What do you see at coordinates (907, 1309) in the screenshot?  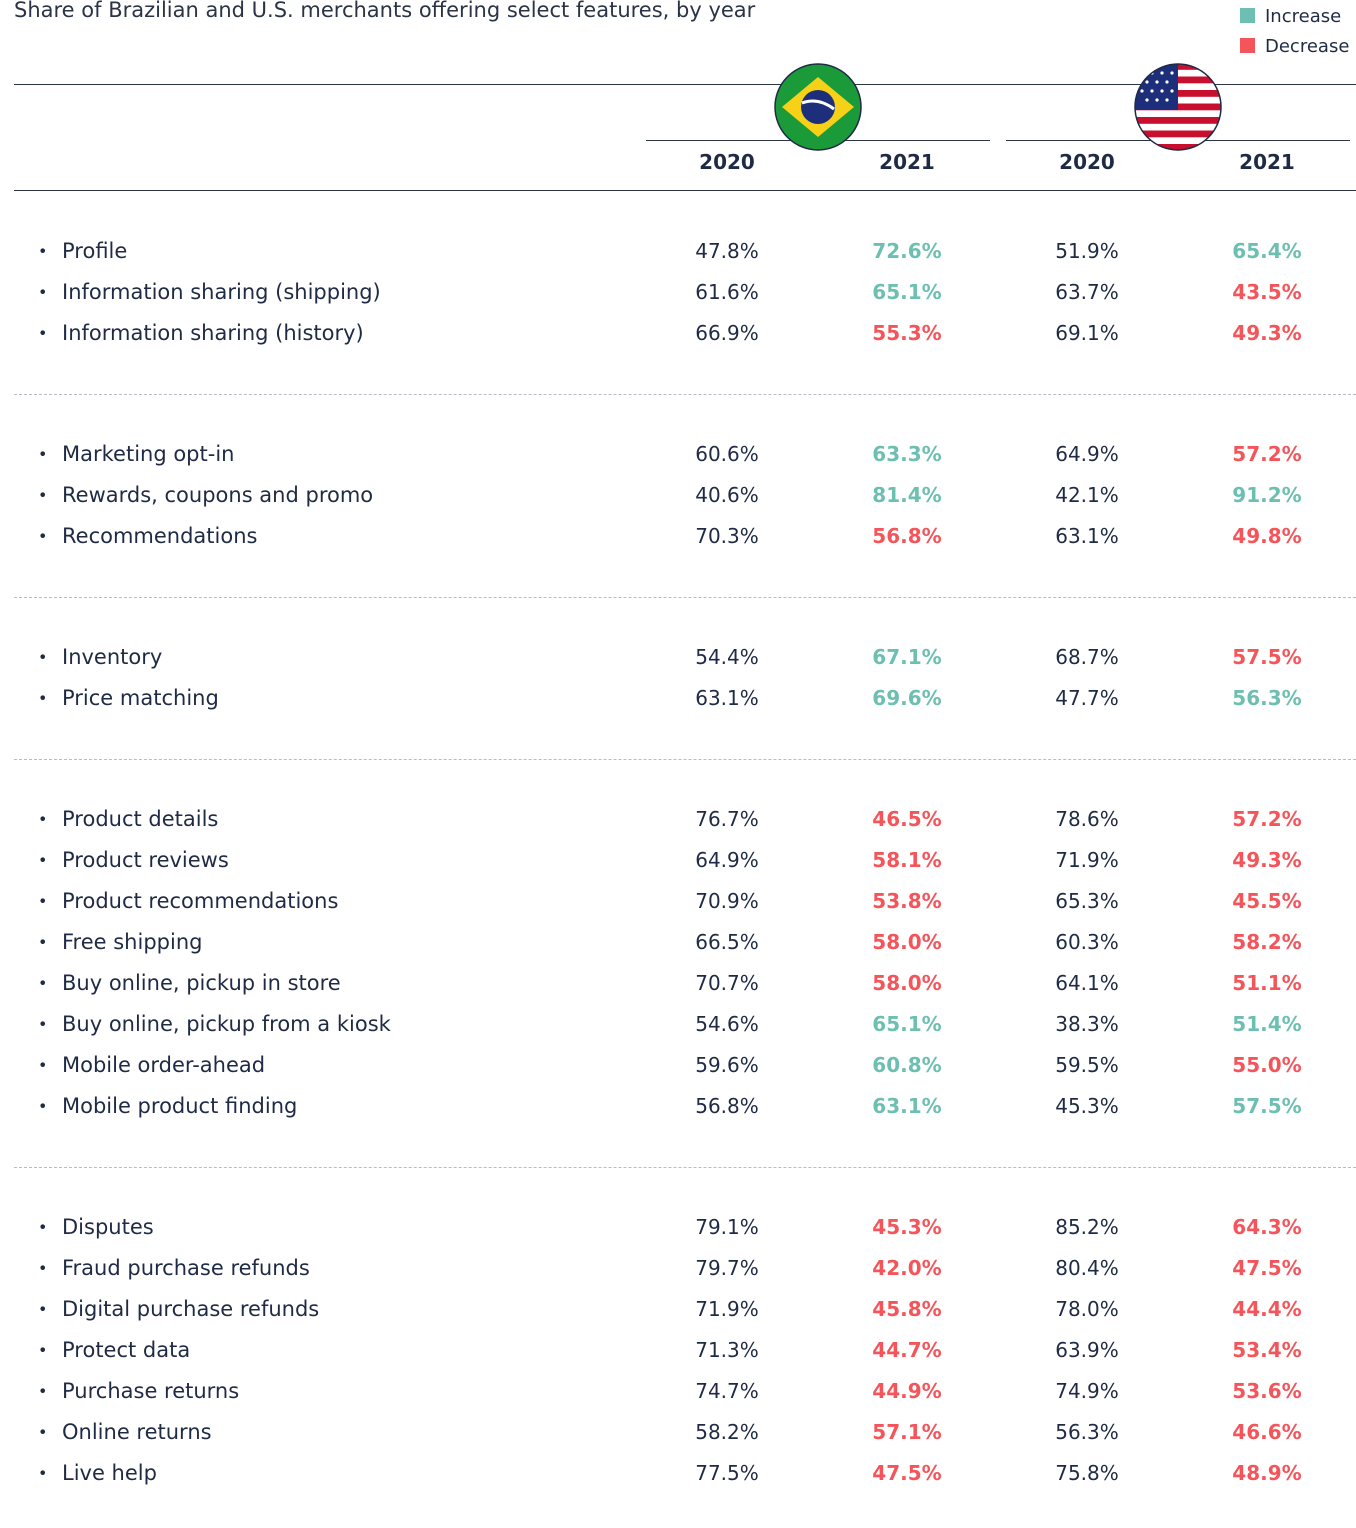 I see `cell-value: 45.8%` at bounding box center [907, 1309].